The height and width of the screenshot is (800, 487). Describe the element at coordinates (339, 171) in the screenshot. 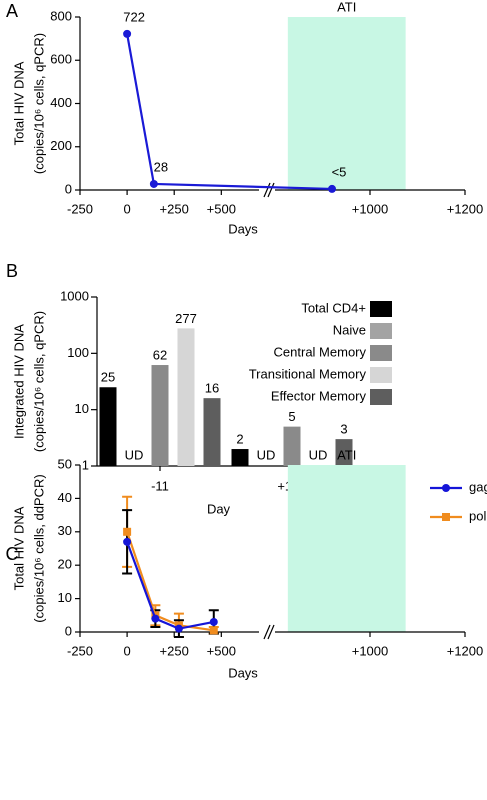

I see `data-label: <5` at that location.